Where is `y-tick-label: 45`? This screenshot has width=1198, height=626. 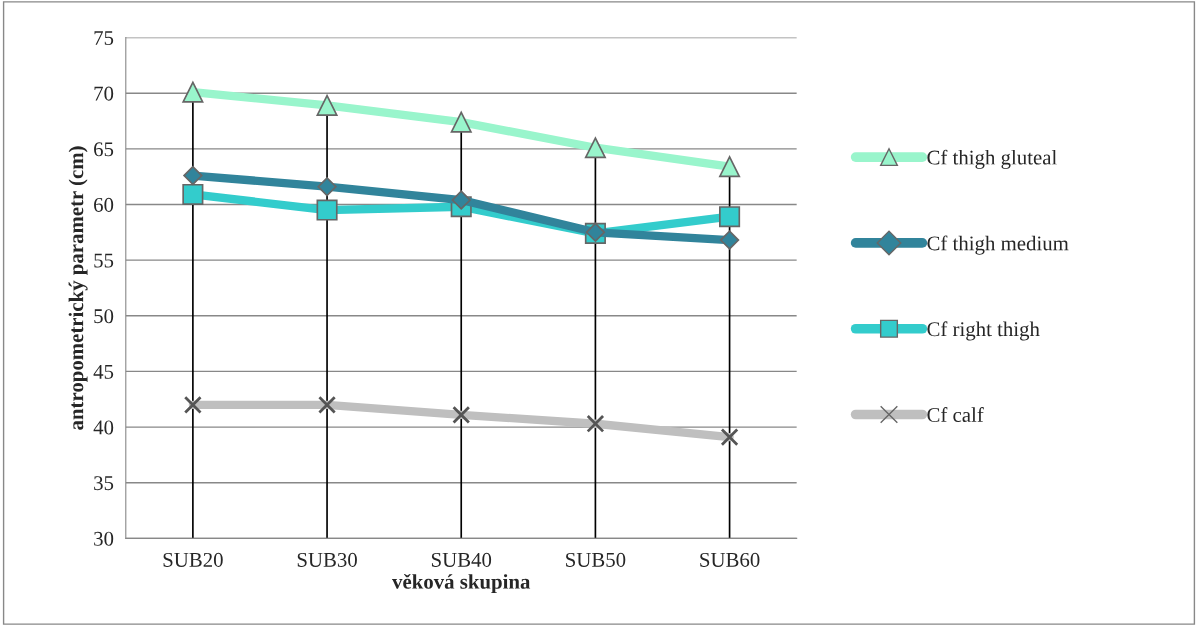
y-tick-label: 45 is located at coordinates (103, 371).